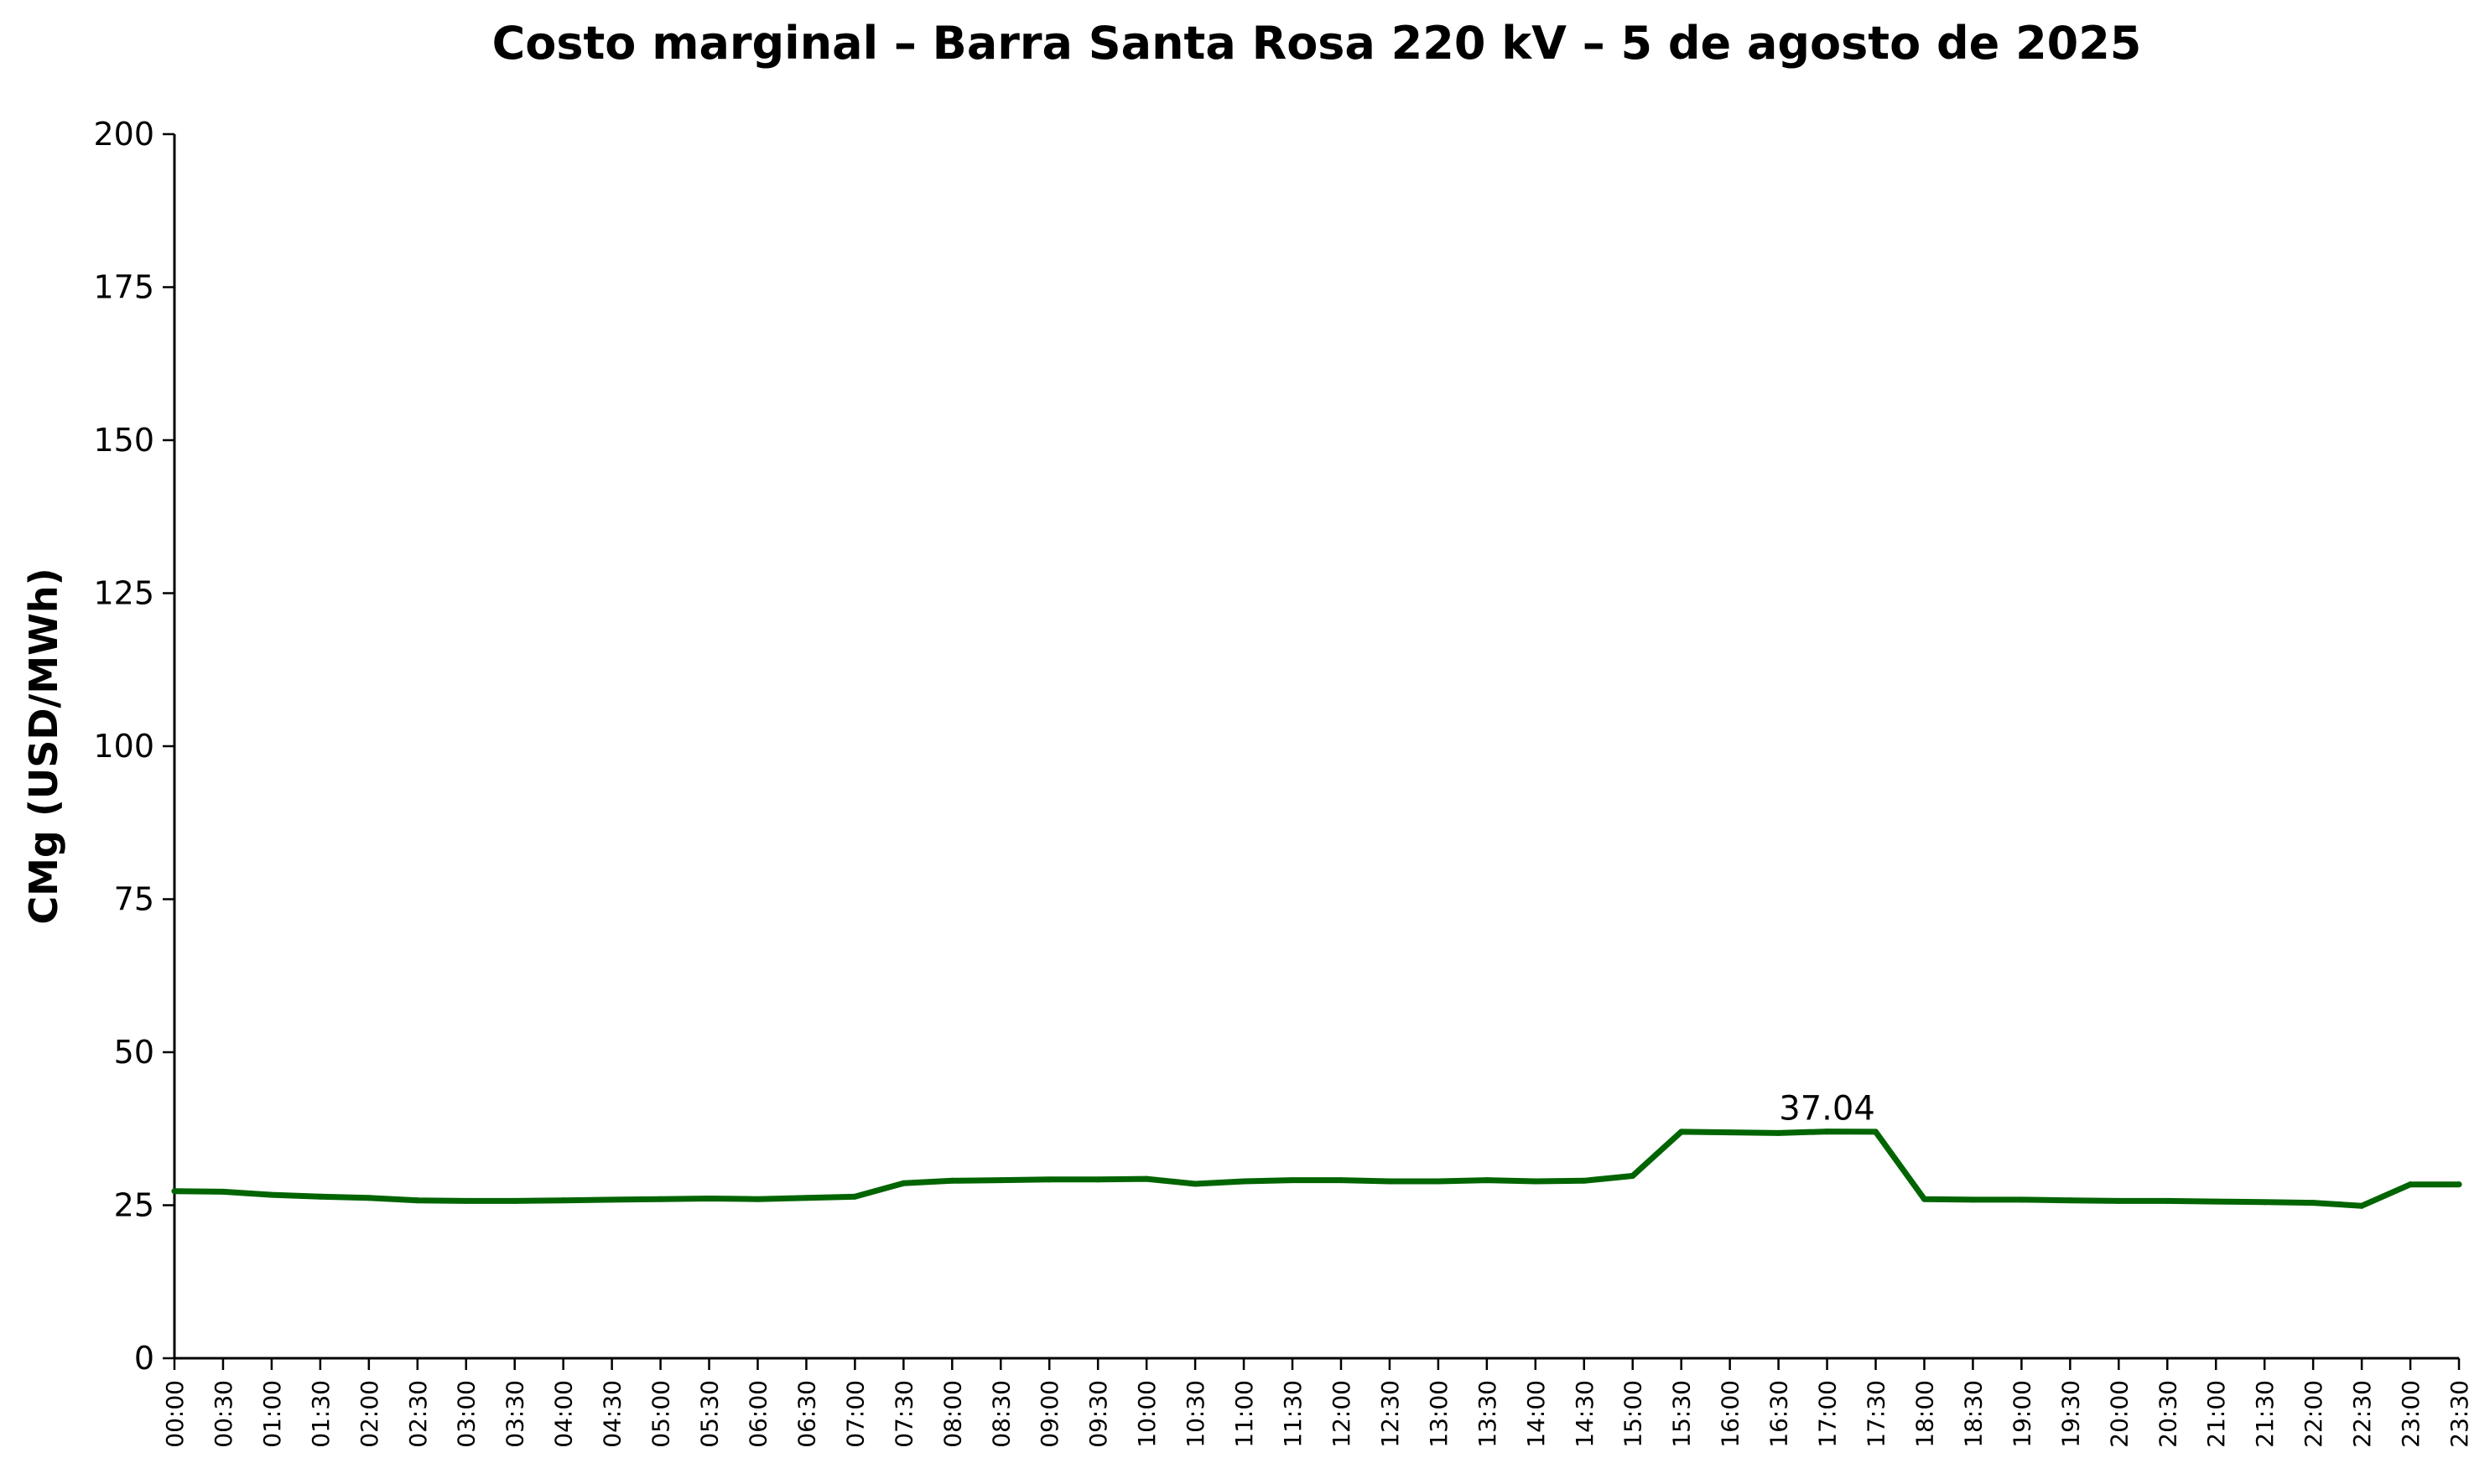 The width and height of the screenshot is (2490, 1484). I want to click on x-tick-label: 11:00, so click(1244, 1414).